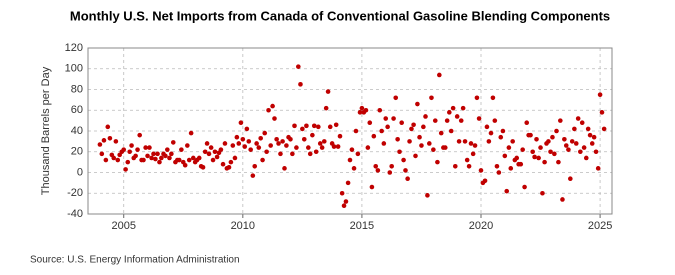  Describe the element at coordinates (123, 226) in the screenshot. I see `x-tick-label: 2005` at that location.